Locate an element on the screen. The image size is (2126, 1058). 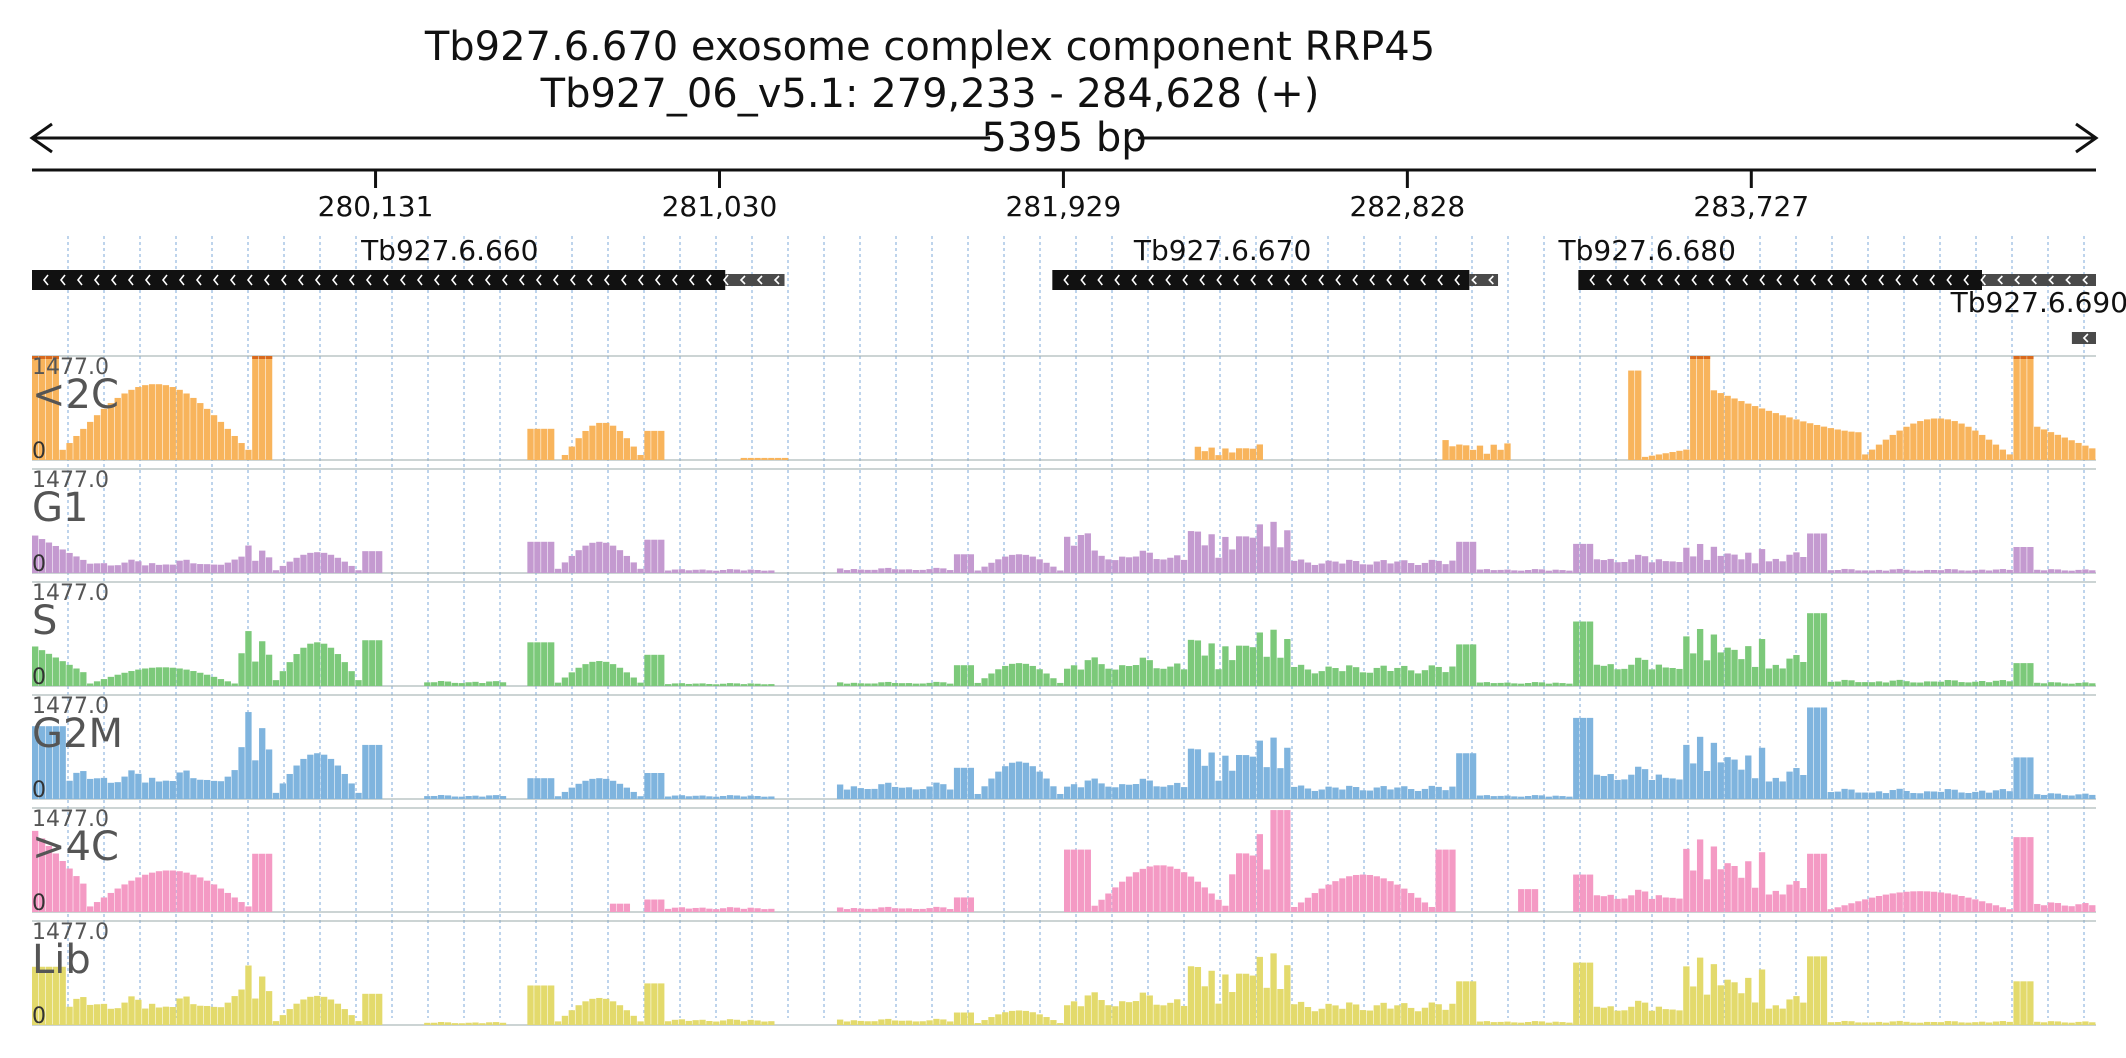
y-max-label-2: 1477.0 is located at coordinates (70, 593).